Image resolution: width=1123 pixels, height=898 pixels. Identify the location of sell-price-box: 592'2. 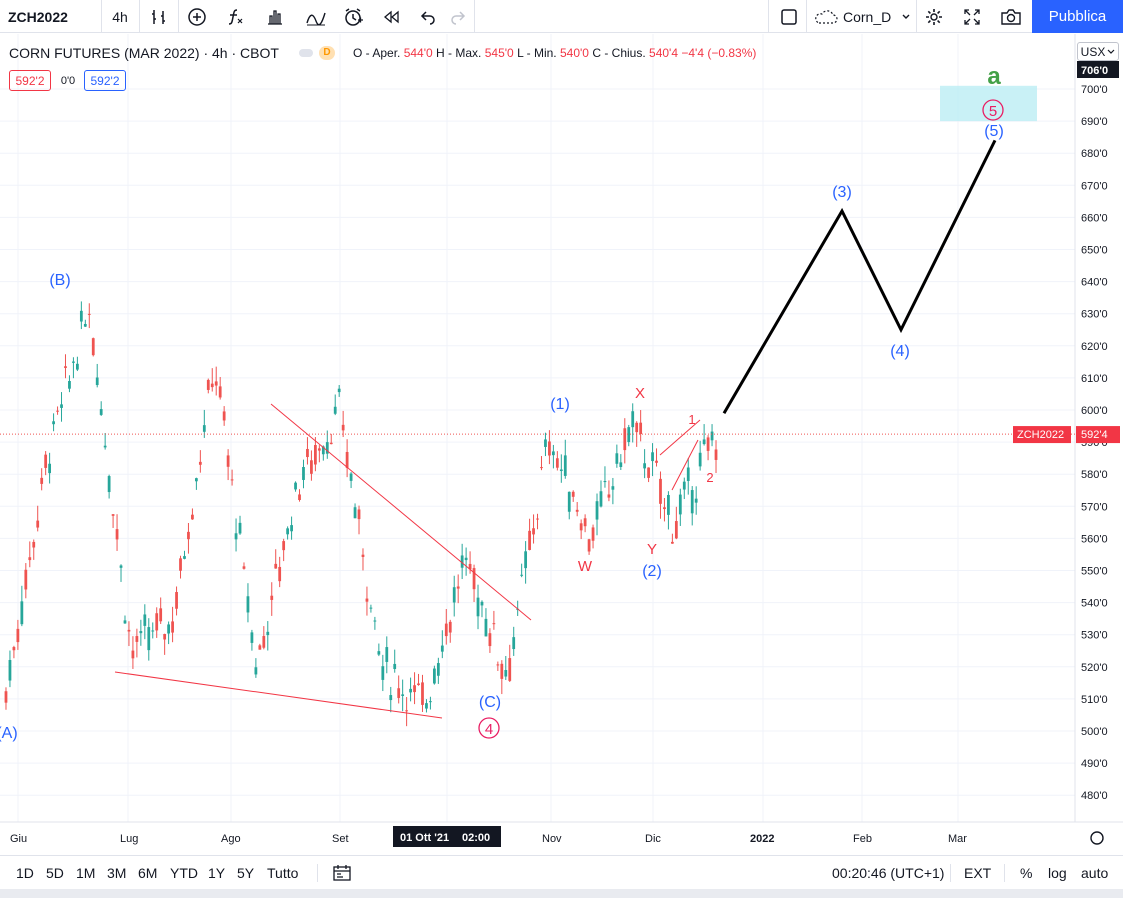
(30, 80).